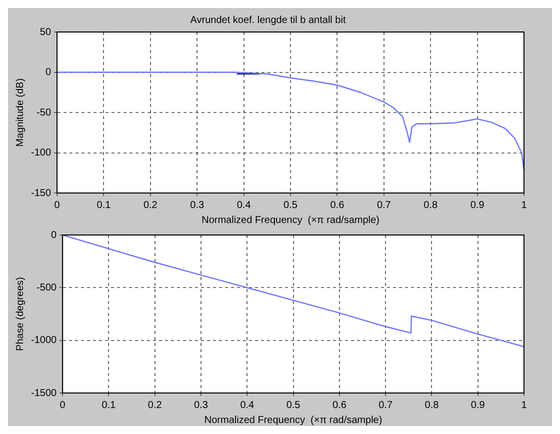 The image size is (560, 434). Describe the element at coordinates (46, 32) in the screenshot. I see `y-tick-label: 50` at that location.